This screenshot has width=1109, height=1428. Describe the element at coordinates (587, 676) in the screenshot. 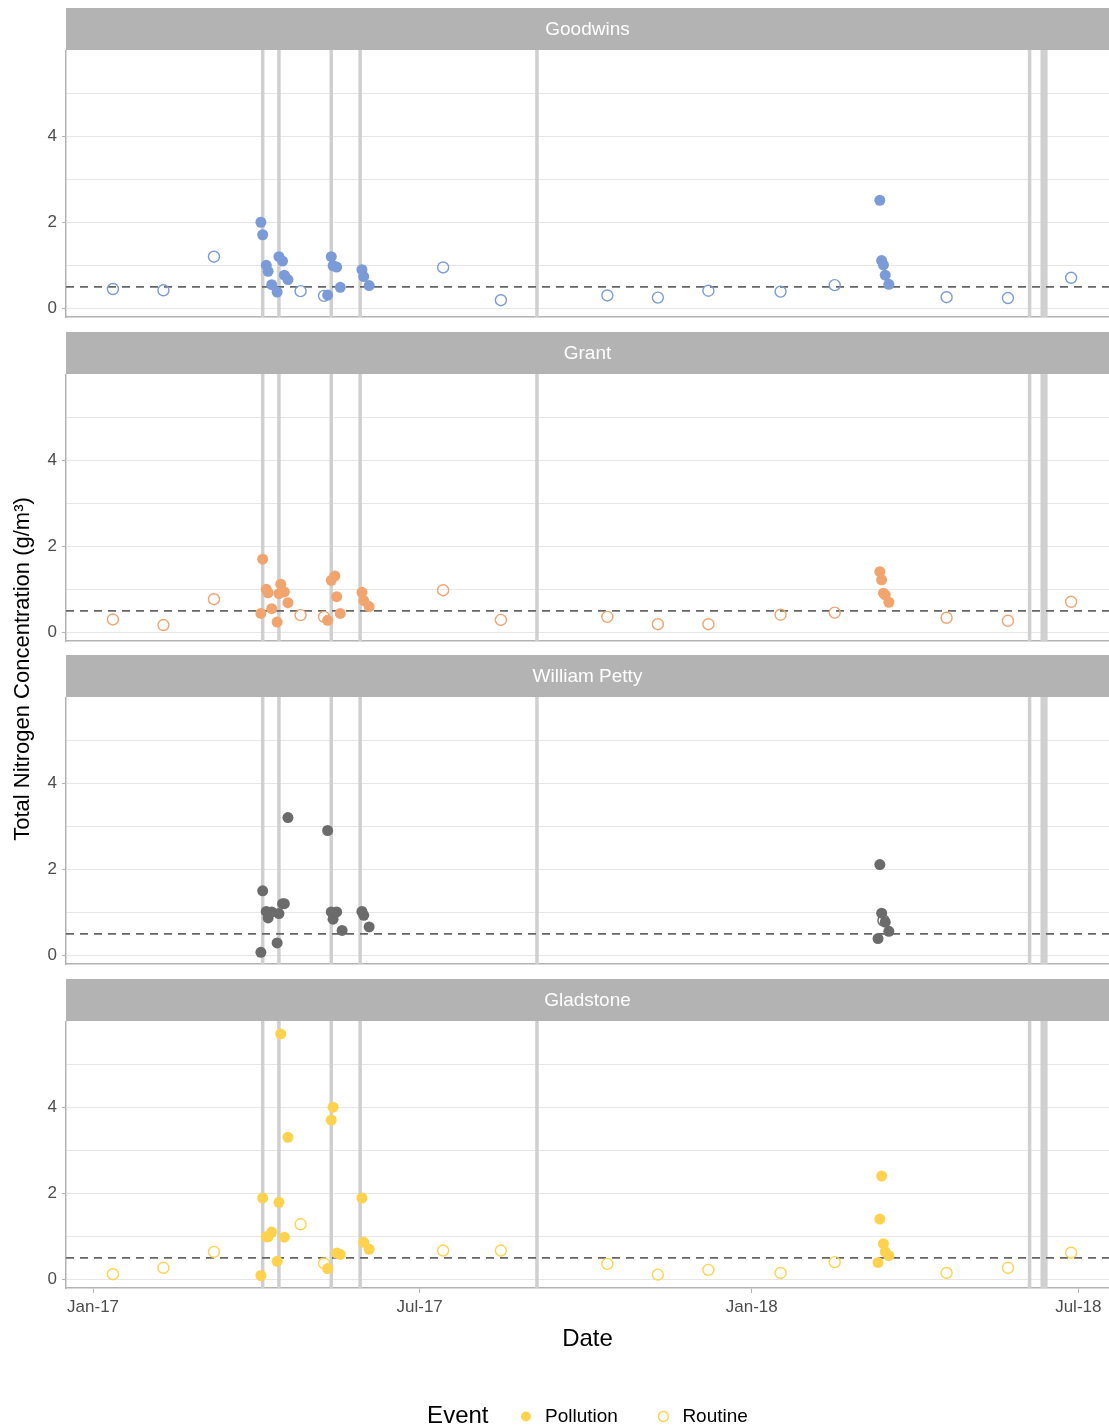

I see `chart-title: William Petty` at that location.